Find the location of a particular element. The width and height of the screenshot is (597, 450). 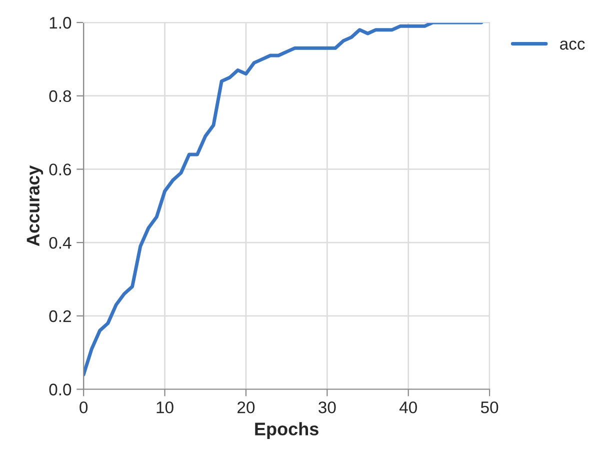

x-tick-label: 20 is located at coordinates (246, 407).